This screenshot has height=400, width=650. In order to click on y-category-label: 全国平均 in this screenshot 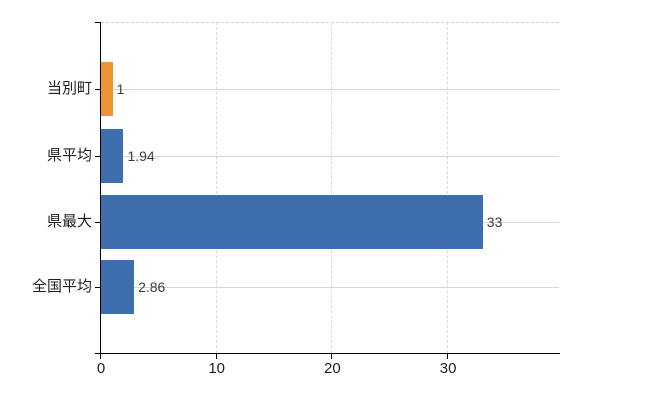, I will do `click(61, 286)`.